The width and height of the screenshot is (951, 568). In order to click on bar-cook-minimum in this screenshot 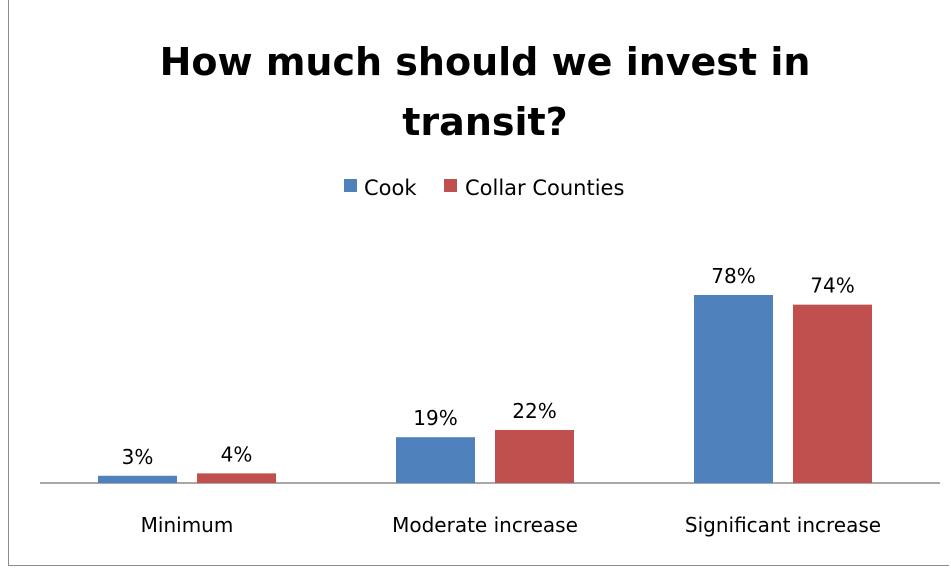, I will do `click(137, 479)`.